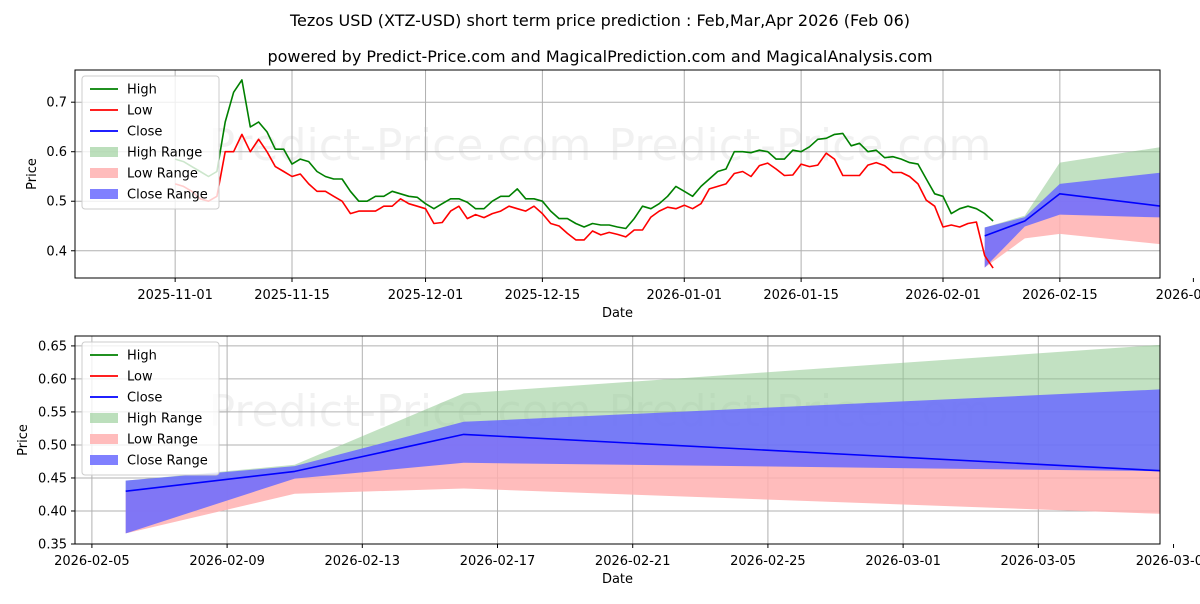 The height and width of the screenshot is (604, 1200). Describe the element at coordinates (1039, 561) in the screenshot. I see `x-tick-label: 2026-03-05` at that location.